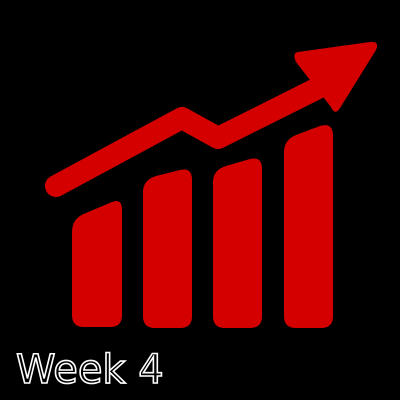 The width and height of the screenshot is (400, 400). I want to click on arrow-head, so click(336, 76).